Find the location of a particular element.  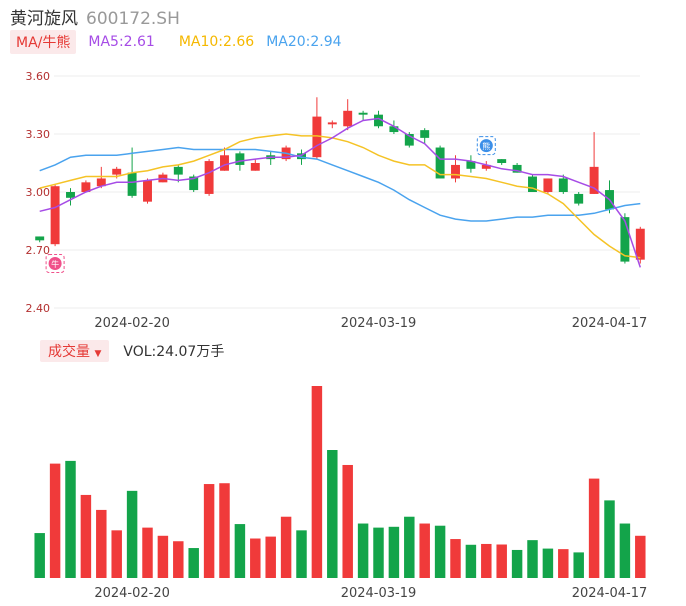

volume-indicator-label: 成交量 is located at coordinates (69, 352).